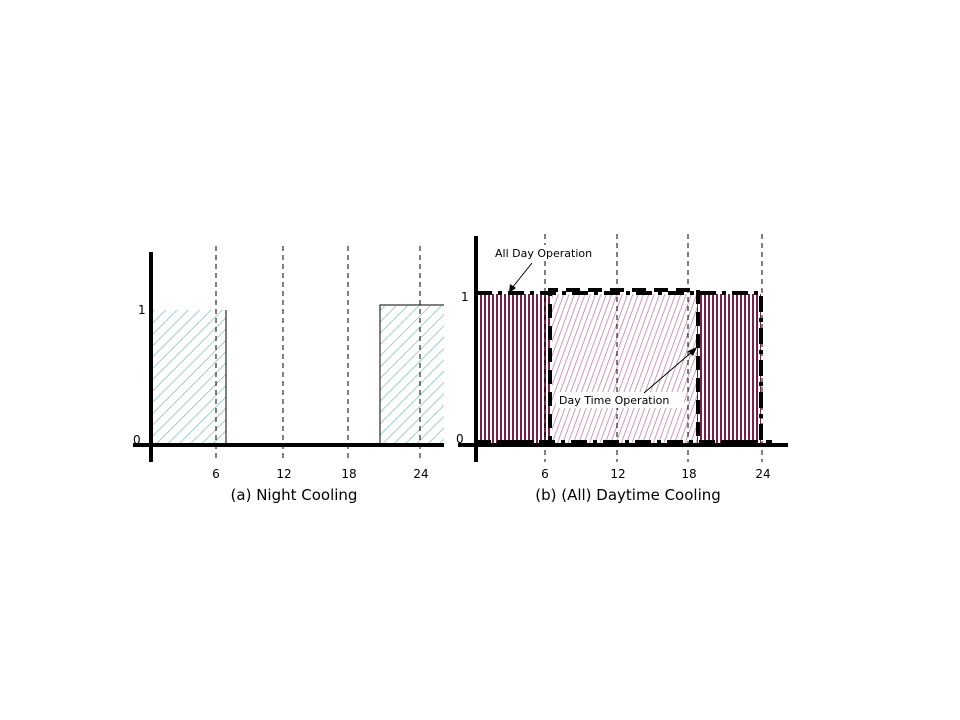 The height and width of the screenshot is (720, 960). I want to click on annotation-day-time-arrowhead, so click(692, 351).